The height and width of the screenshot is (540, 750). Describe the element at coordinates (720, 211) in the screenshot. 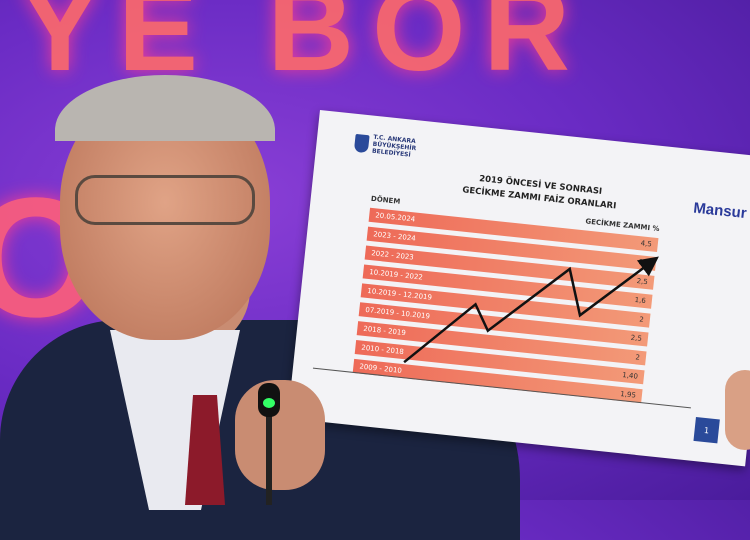

I see `brand-logo: Mansur` at that location.